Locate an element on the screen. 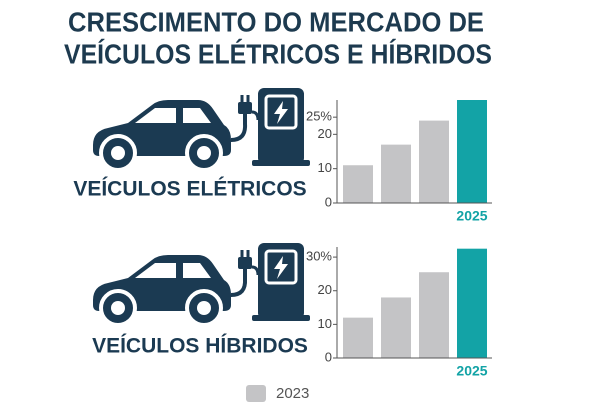  legend-label: 2023 is located at coordinates (292, 393).